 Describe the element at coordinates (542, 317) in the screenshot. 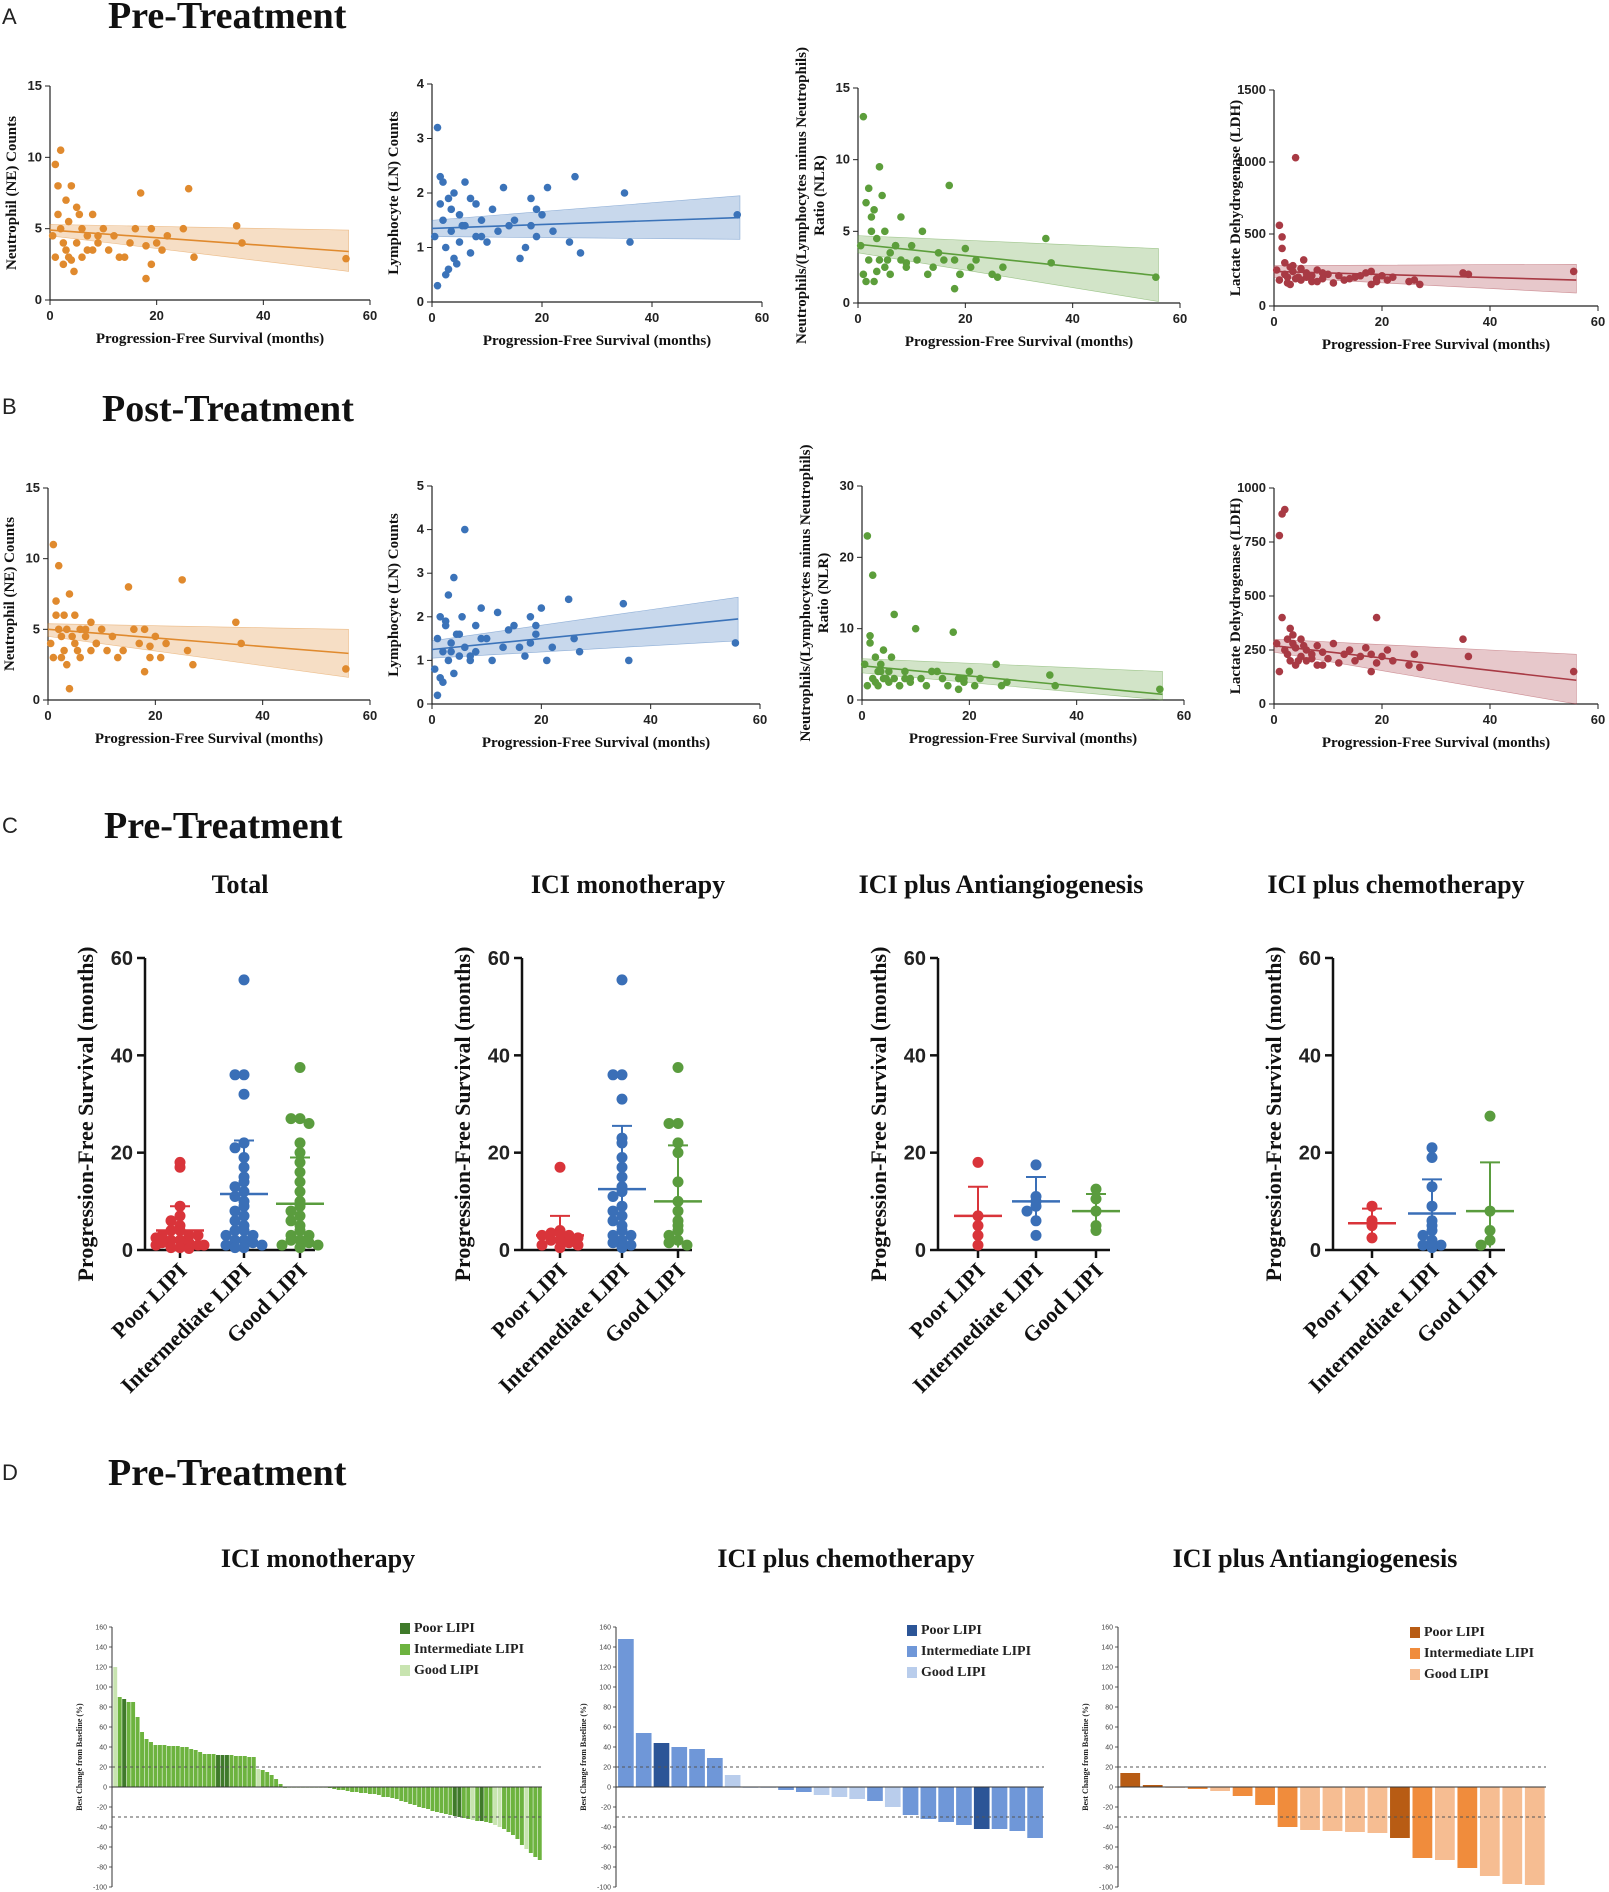

I see `x-tick-label: 20` at that location.